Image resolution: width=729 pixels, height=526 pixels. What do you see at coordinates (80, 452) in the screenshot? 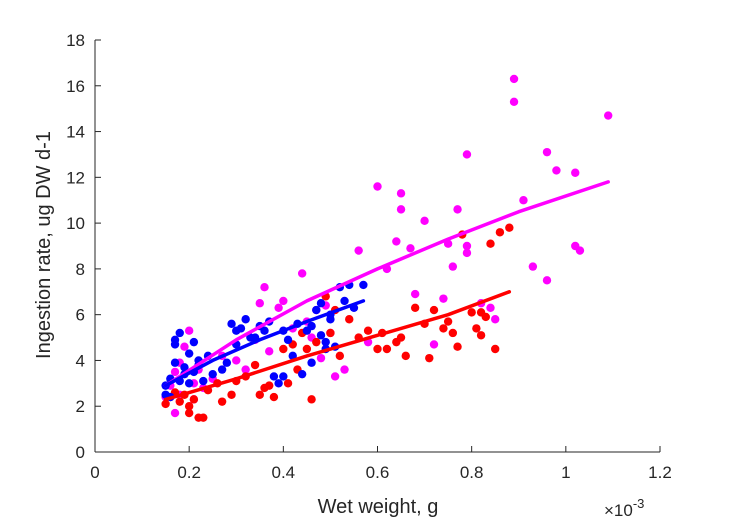
I see `y-tick-label-0: 0` at bounding box center [80, 452].